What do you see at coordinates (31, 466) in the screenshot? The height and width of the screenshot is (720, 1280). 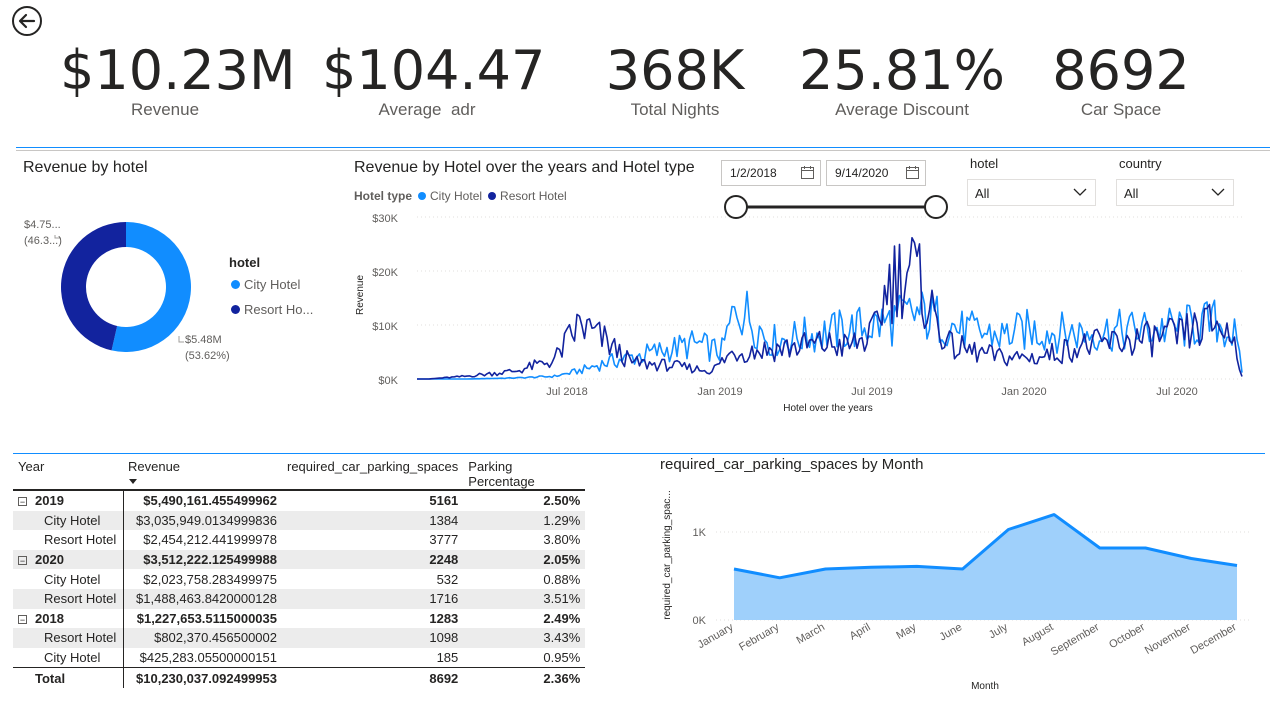 I see `column-header-year: Year` at bounding box center [31, 466].